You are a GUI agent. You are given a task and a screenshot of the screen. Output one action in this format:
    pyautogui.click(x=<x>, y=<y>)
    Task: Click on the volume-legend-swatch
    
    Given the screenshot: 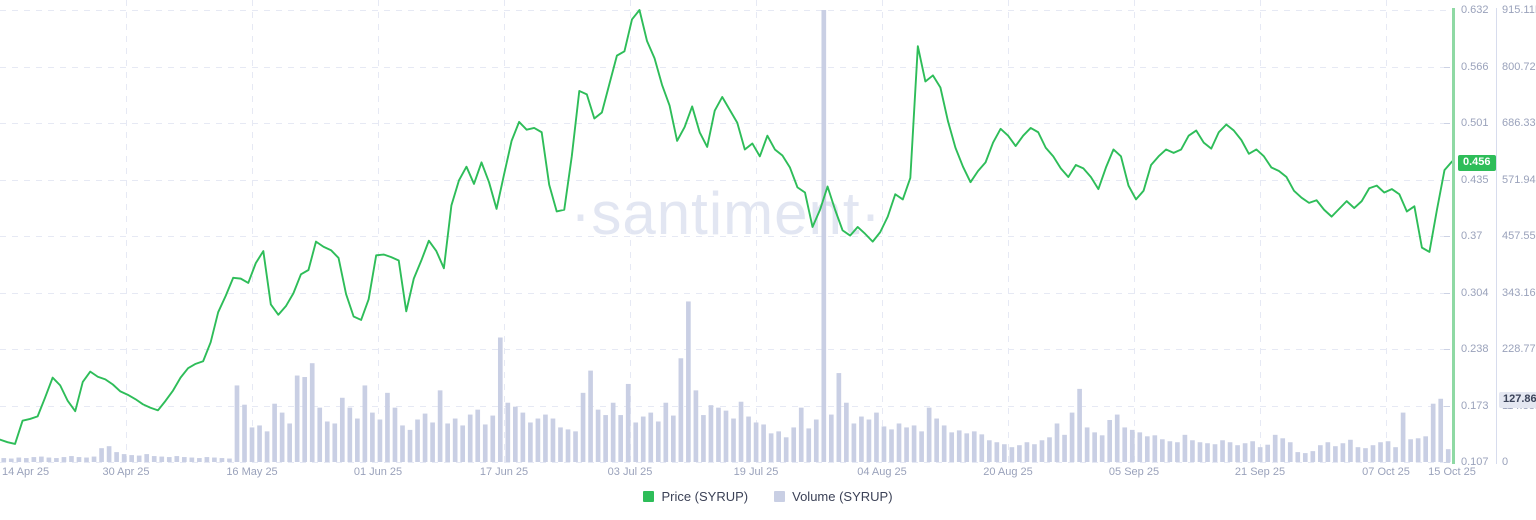 What is the action you would take?
    pyautogui.click(x=780, y=496)
    